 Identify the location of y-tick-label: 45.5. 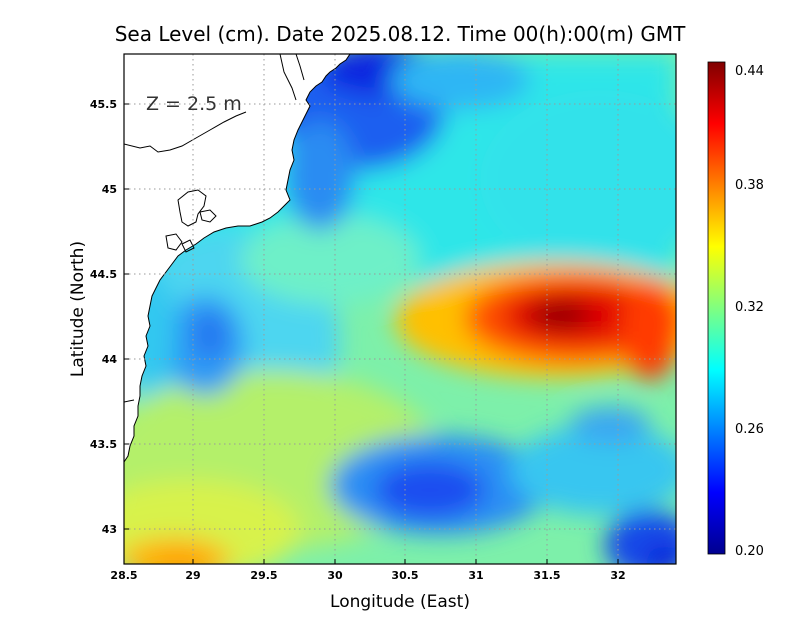
(103, 104).